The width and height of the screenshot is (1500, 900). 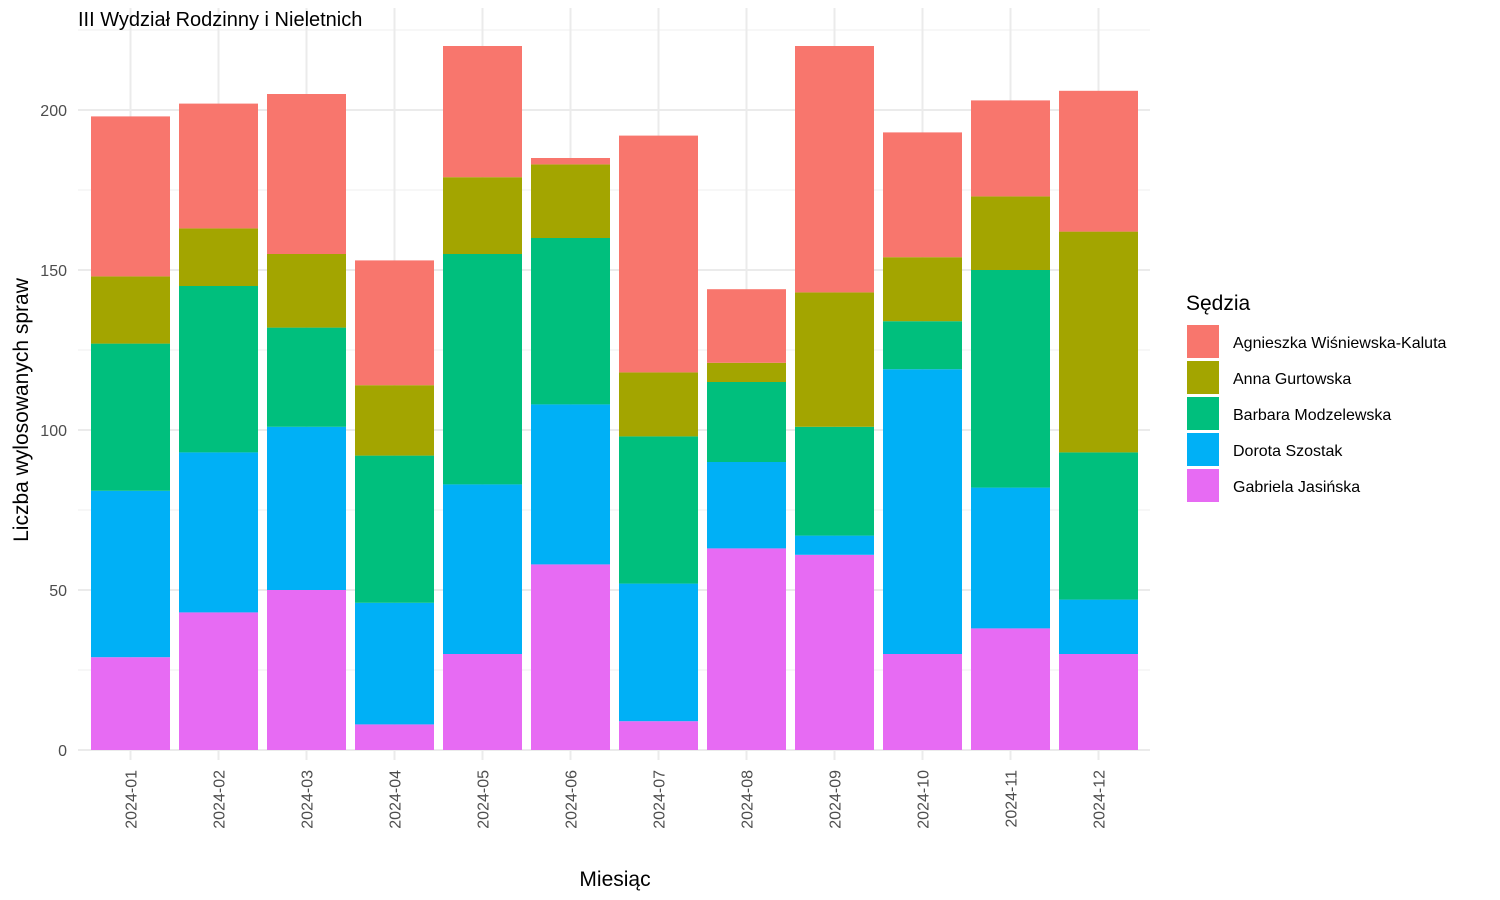 I want to click on y-axis-ticks: 0 50 100 150 200, so click(x=53, y=431).